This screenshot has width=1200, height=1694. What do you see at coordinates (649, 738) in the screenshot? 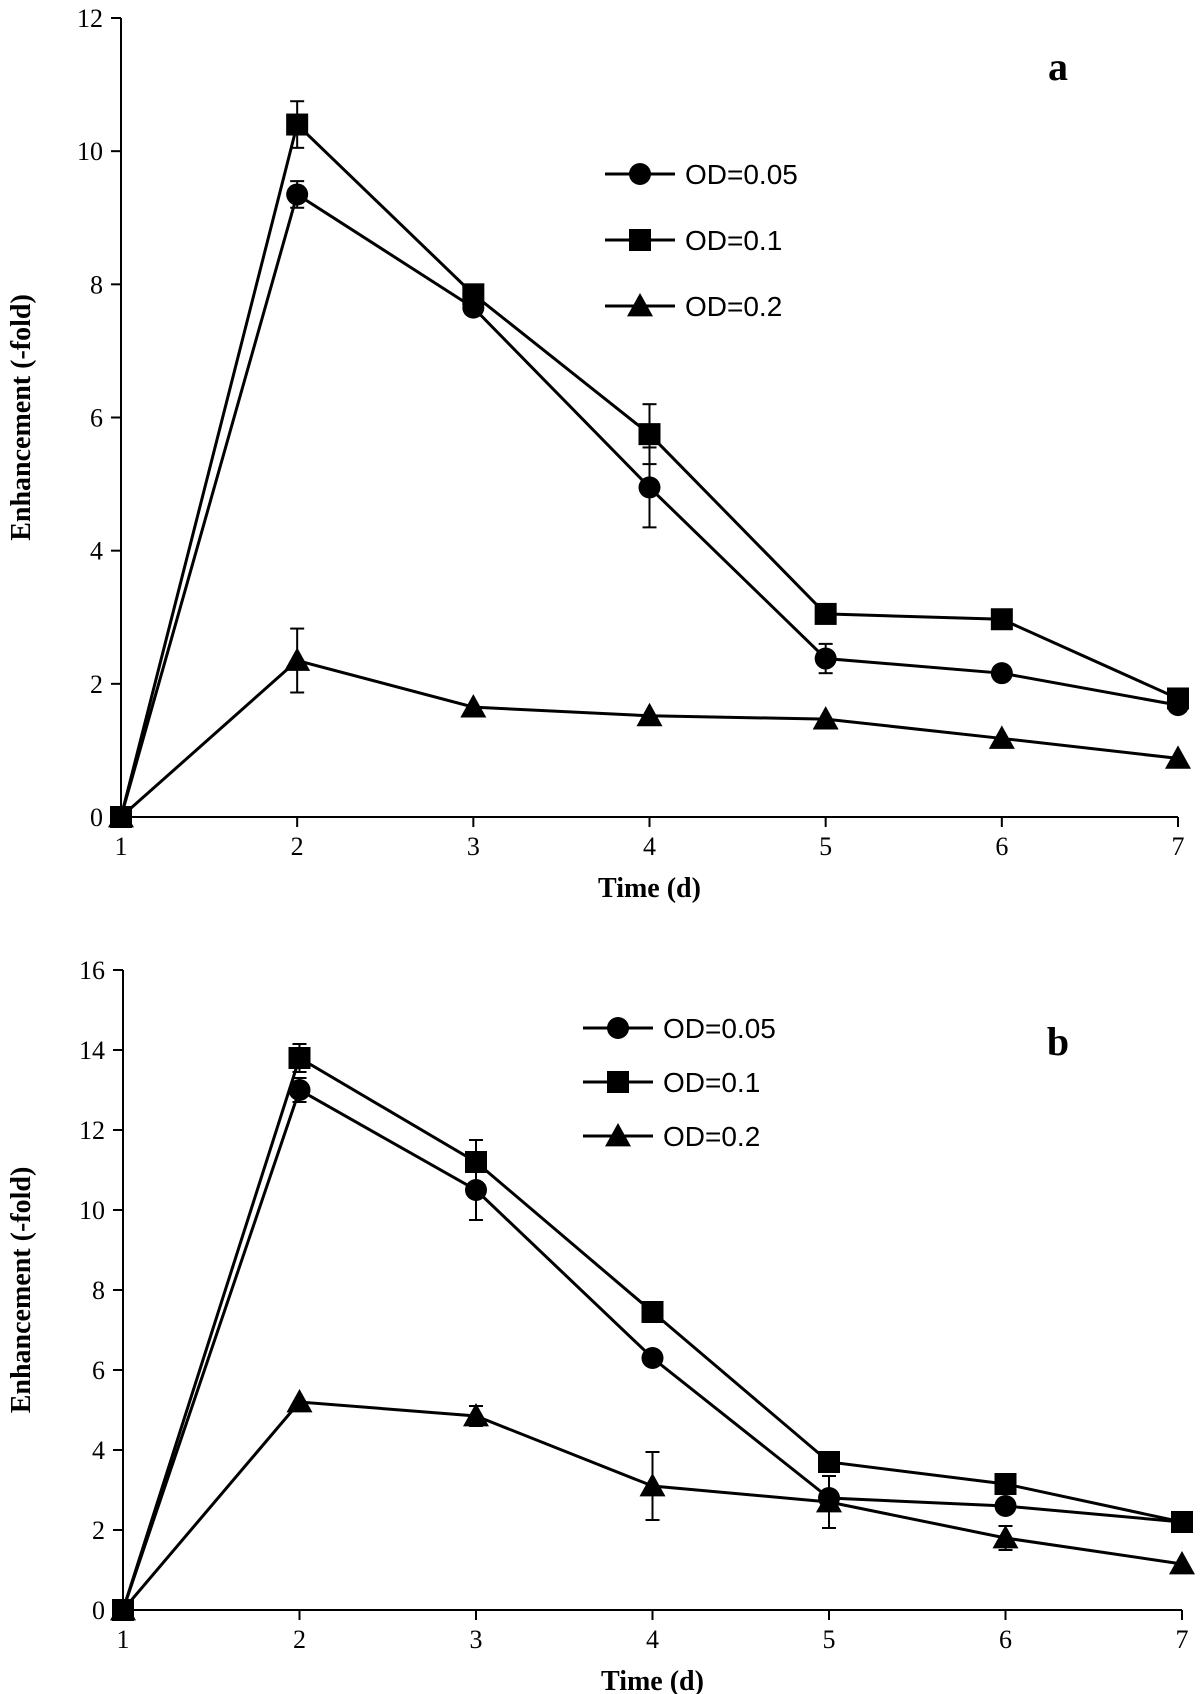
I see `series-line` at bounding box center [649, 738].